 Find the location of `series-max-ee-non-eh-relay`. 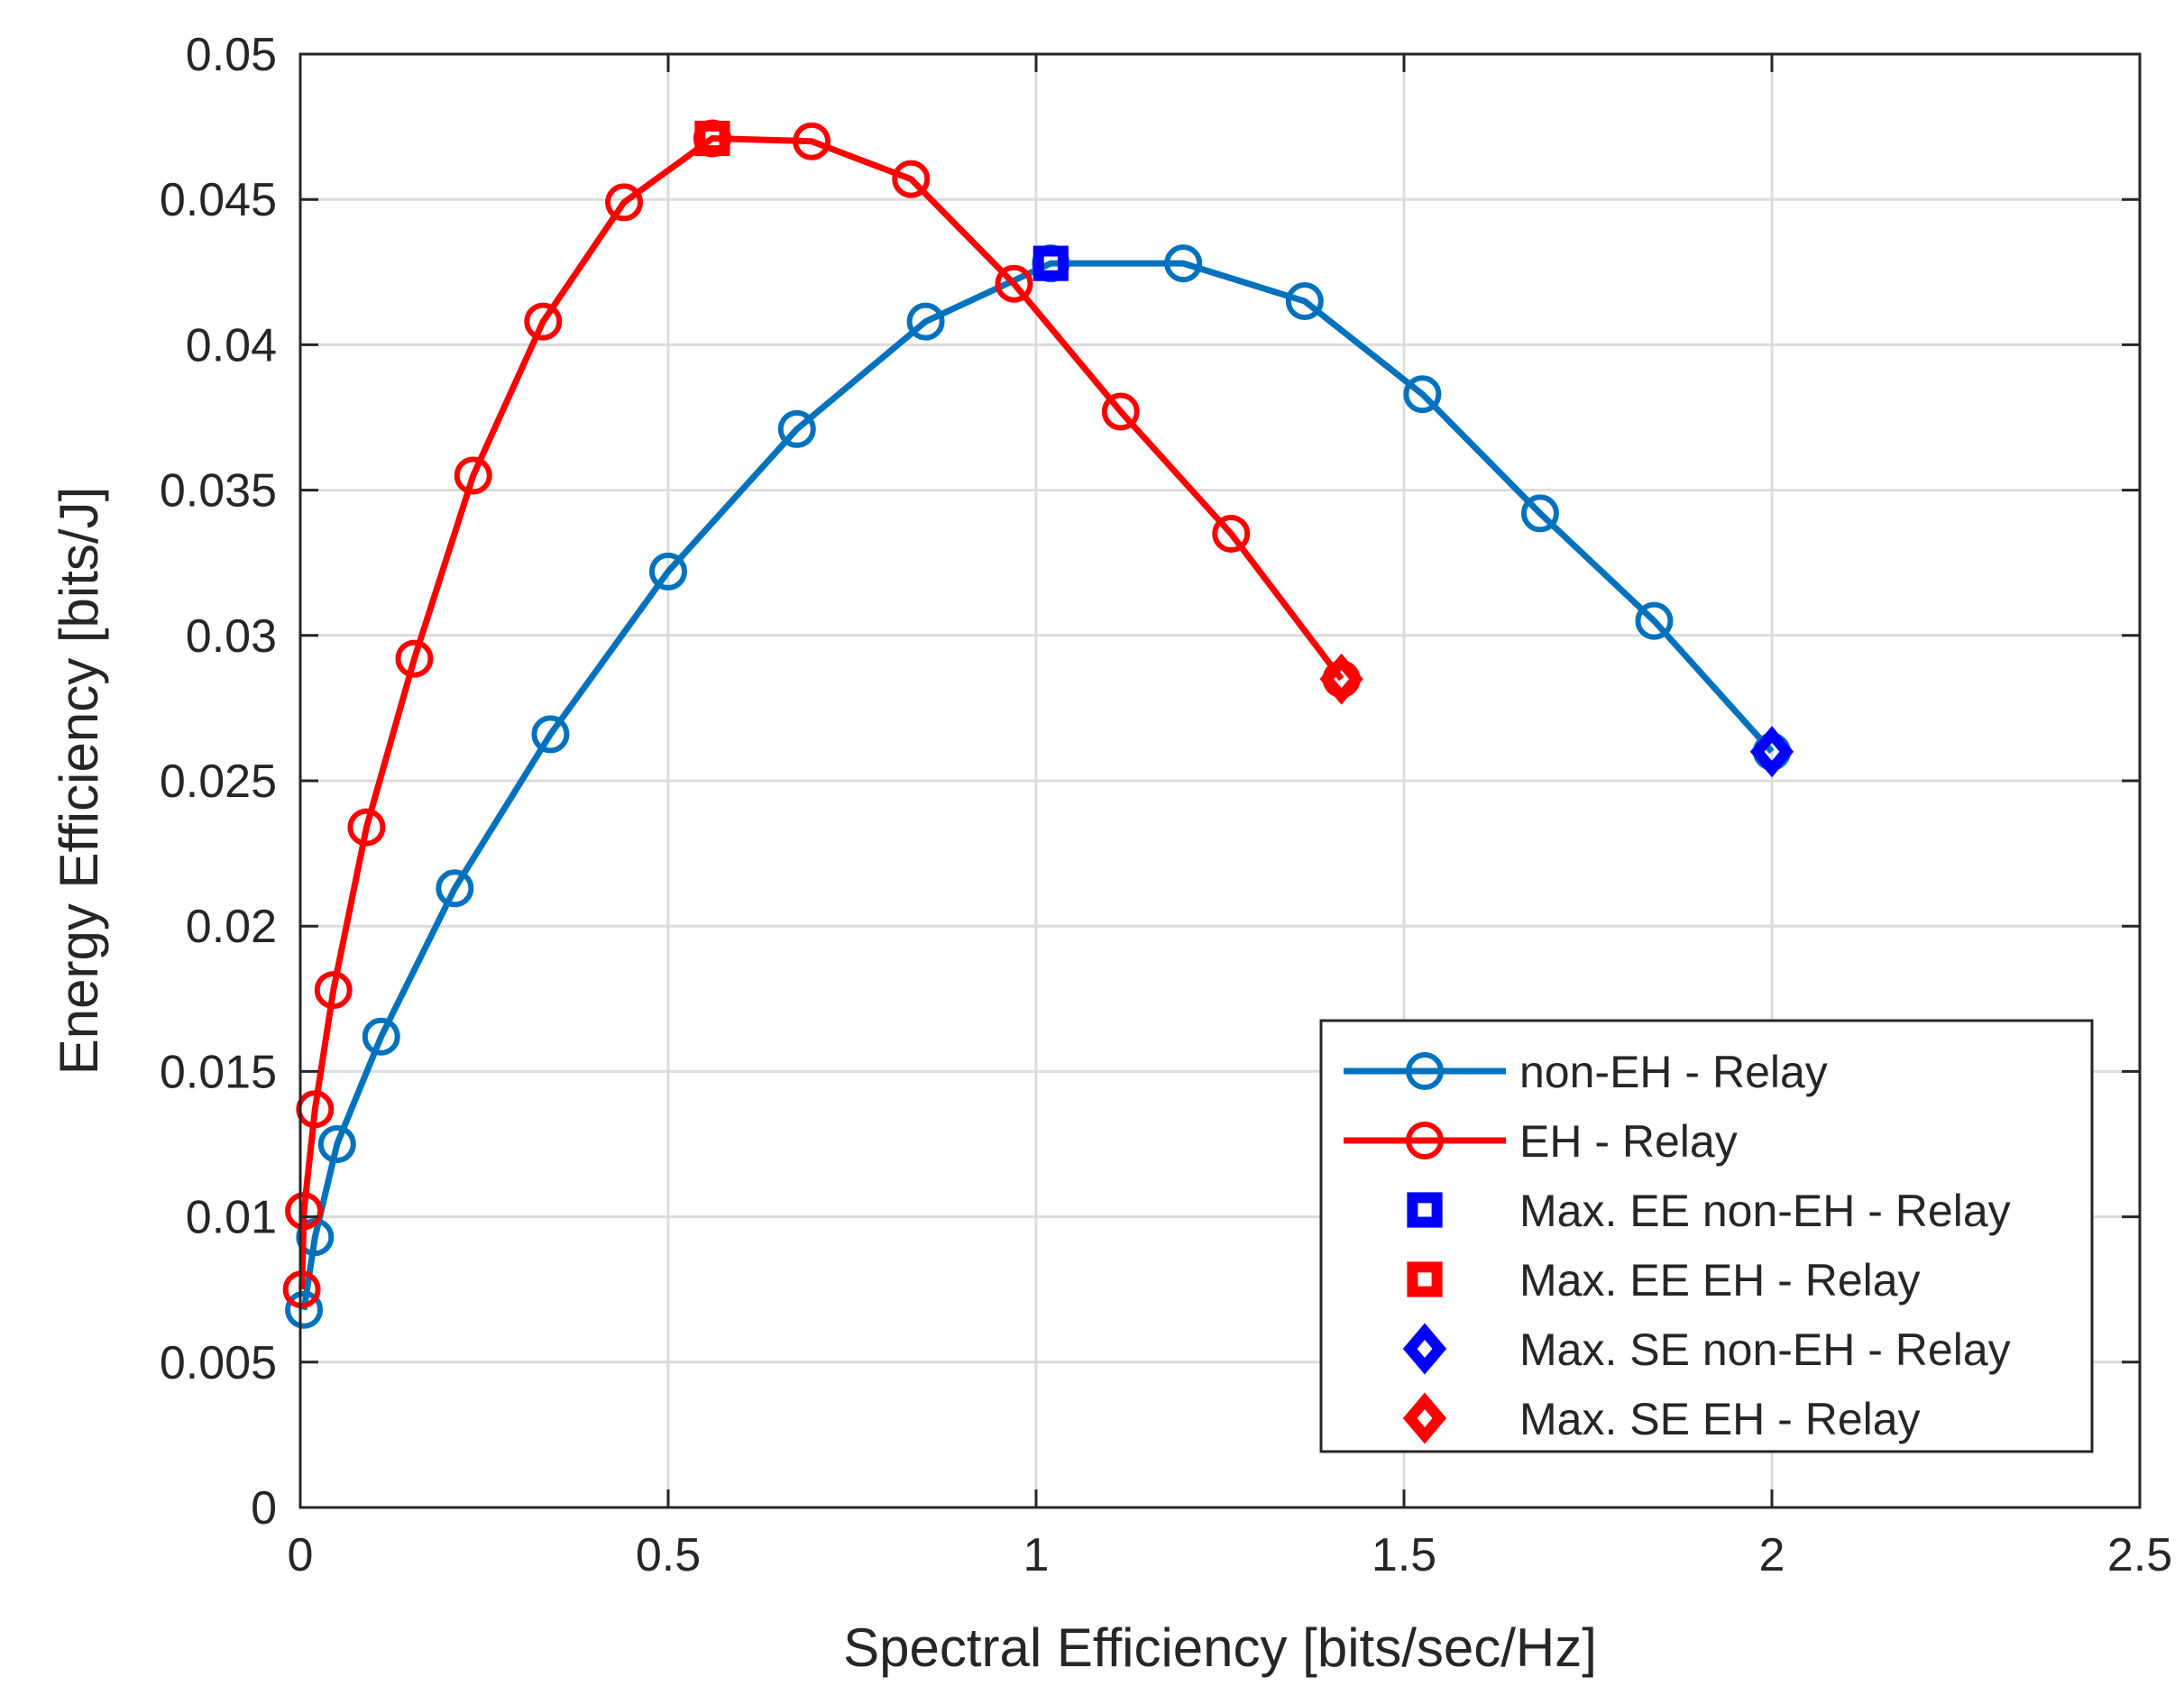

series-max-ee-non-eh-relay is located at coordinates (1050, 263).